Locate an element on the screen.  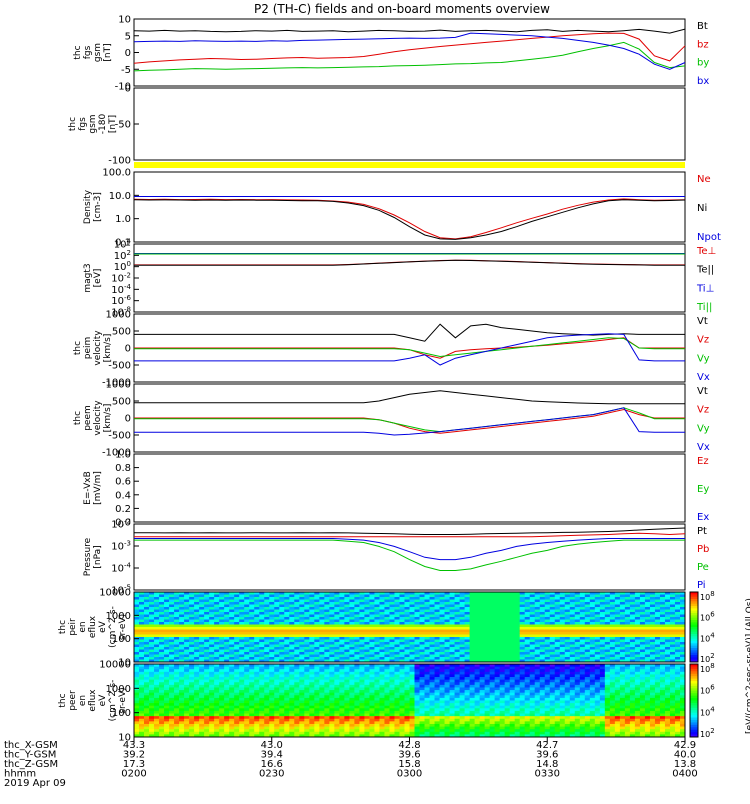
ylabel-line: gsm is located at coordinates (93, 123).